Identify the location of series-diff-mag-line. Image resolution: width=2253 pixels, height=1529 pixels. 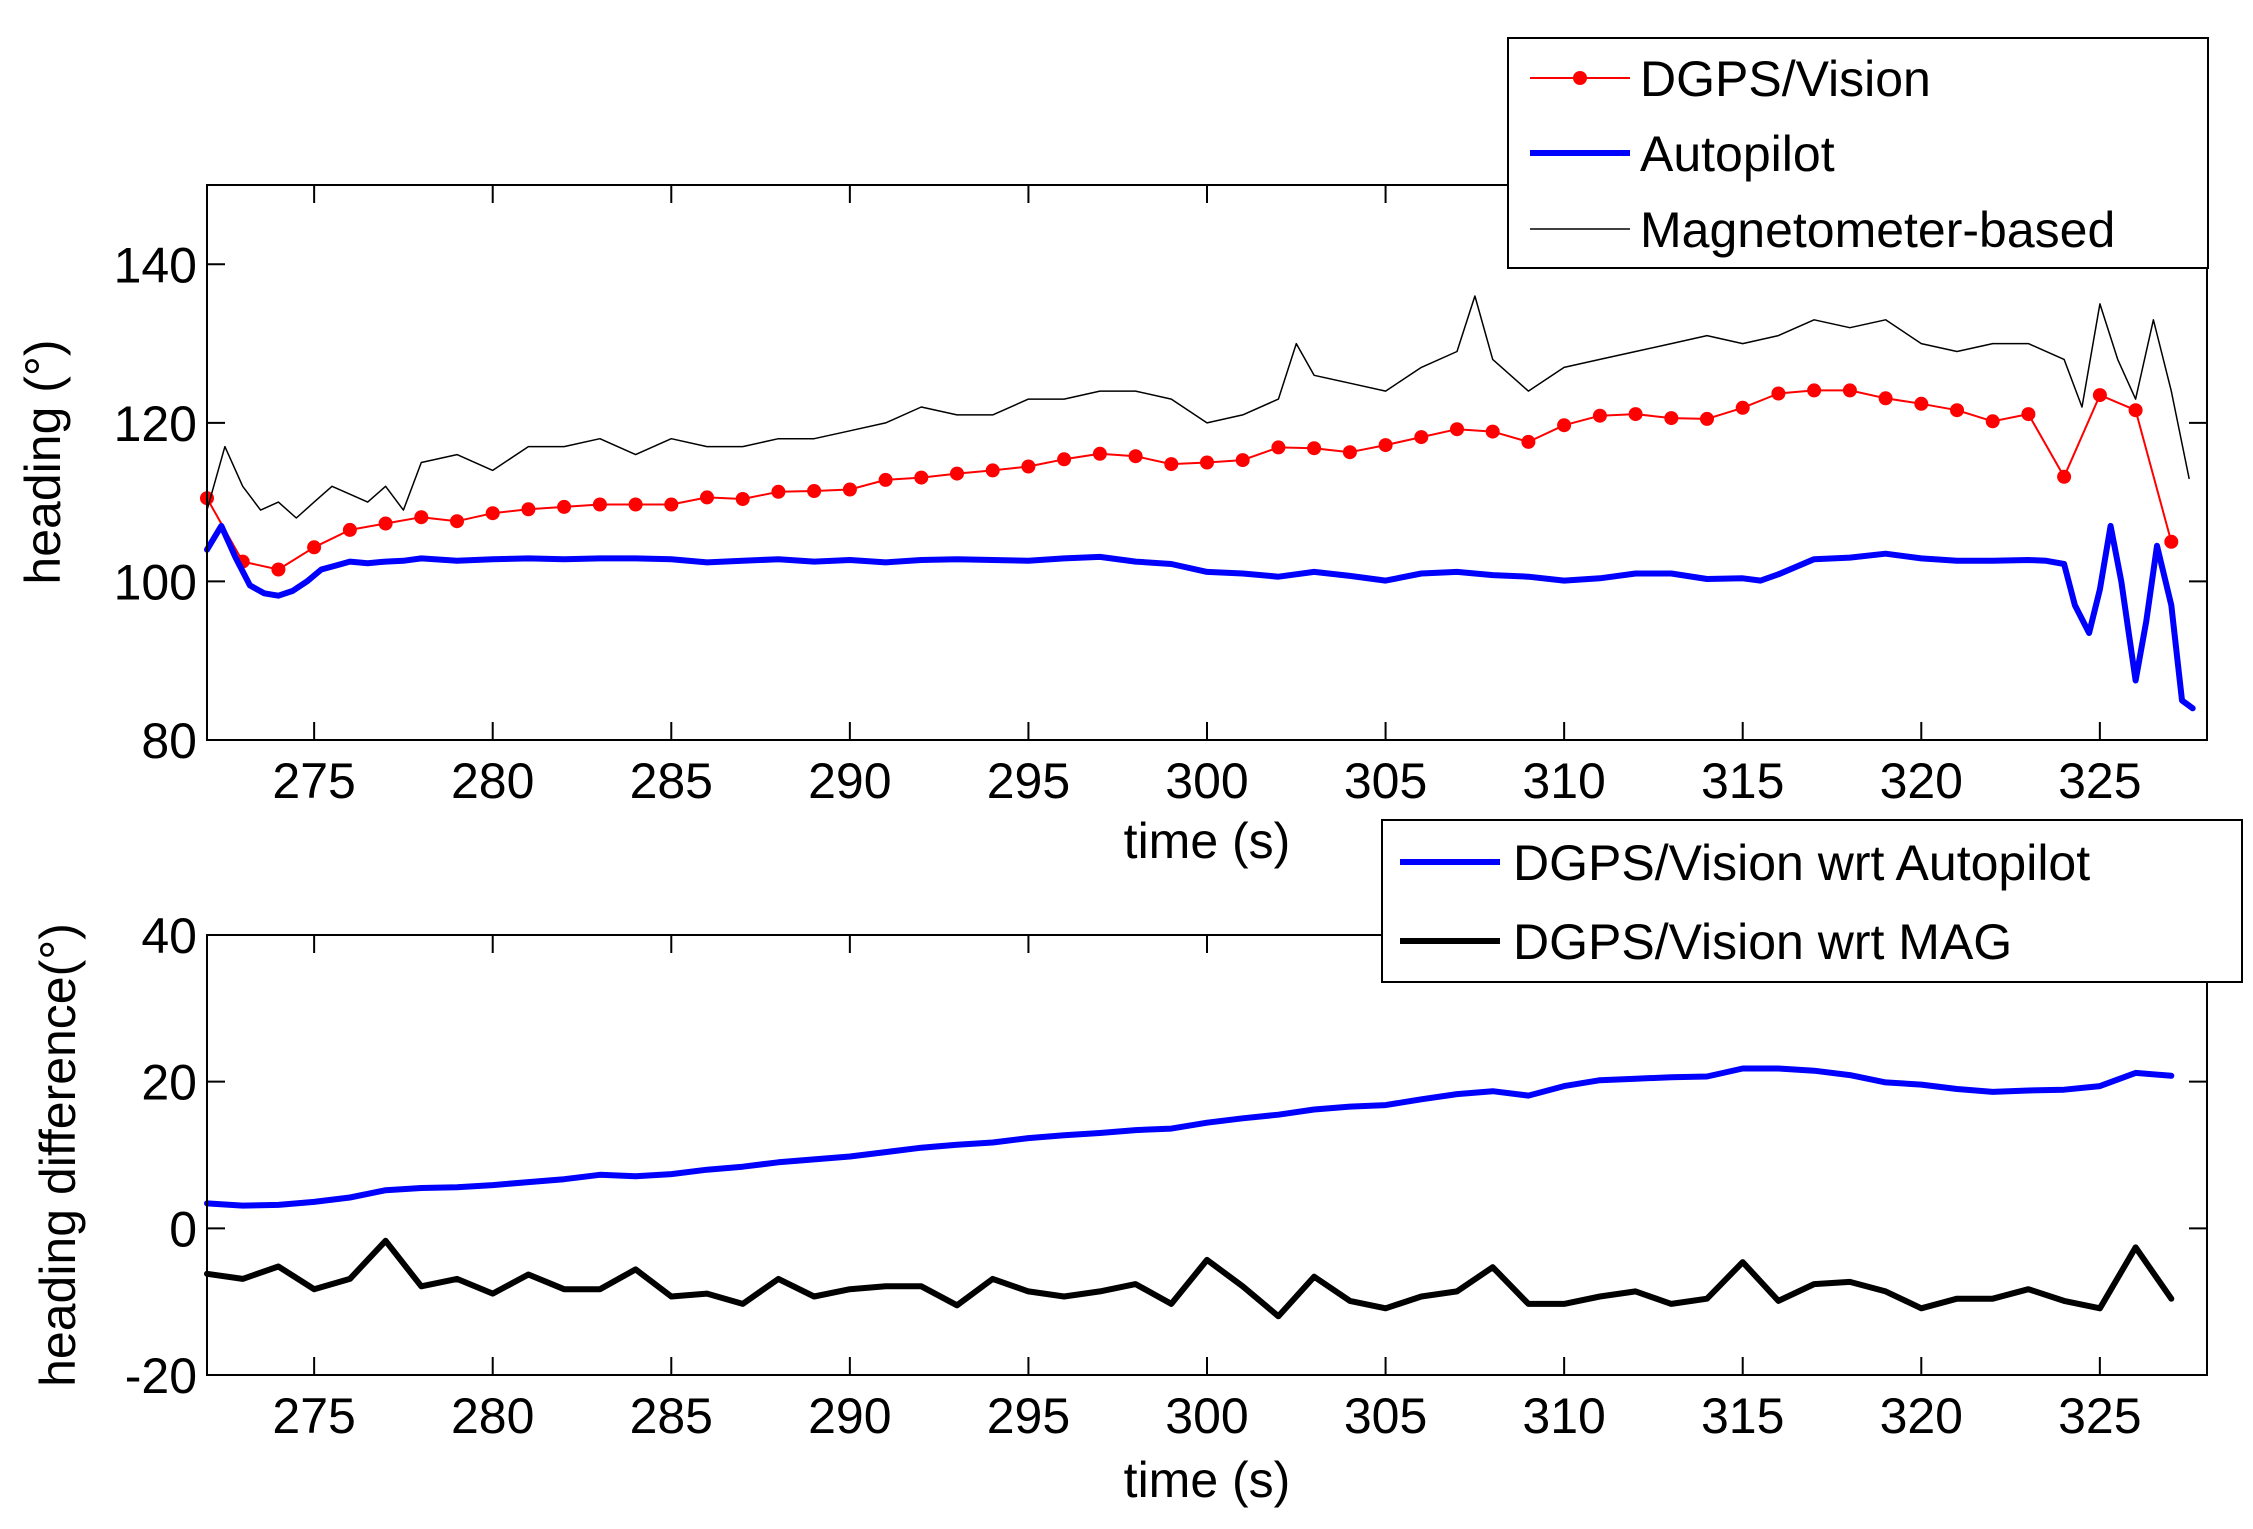
(1189, 1278).